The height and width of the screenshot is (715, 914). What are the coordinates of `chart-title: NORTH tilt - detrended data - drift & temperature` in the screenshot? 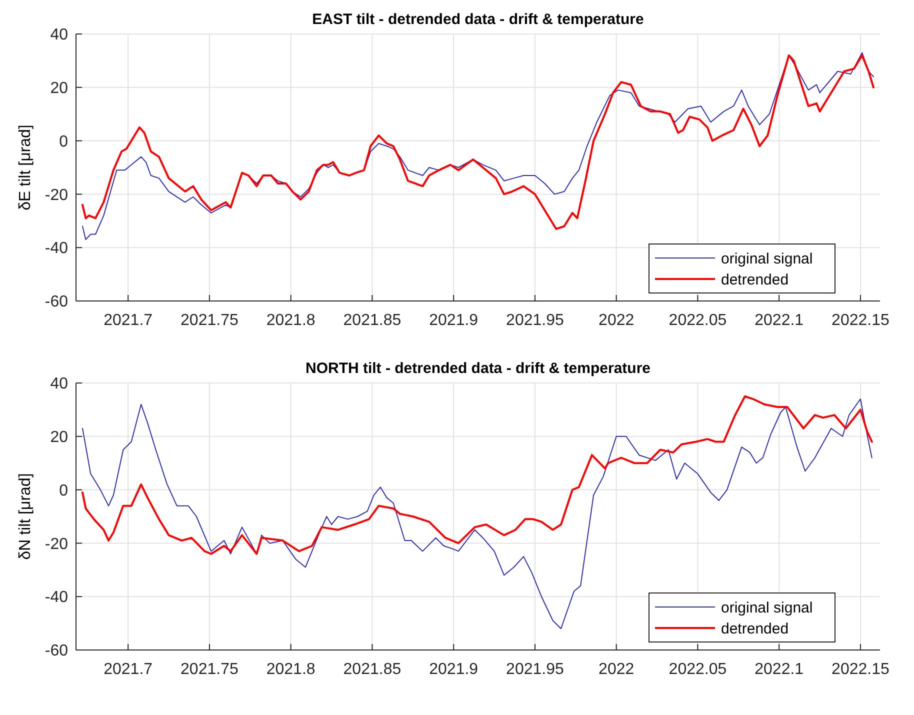 It's located at (478, 368).